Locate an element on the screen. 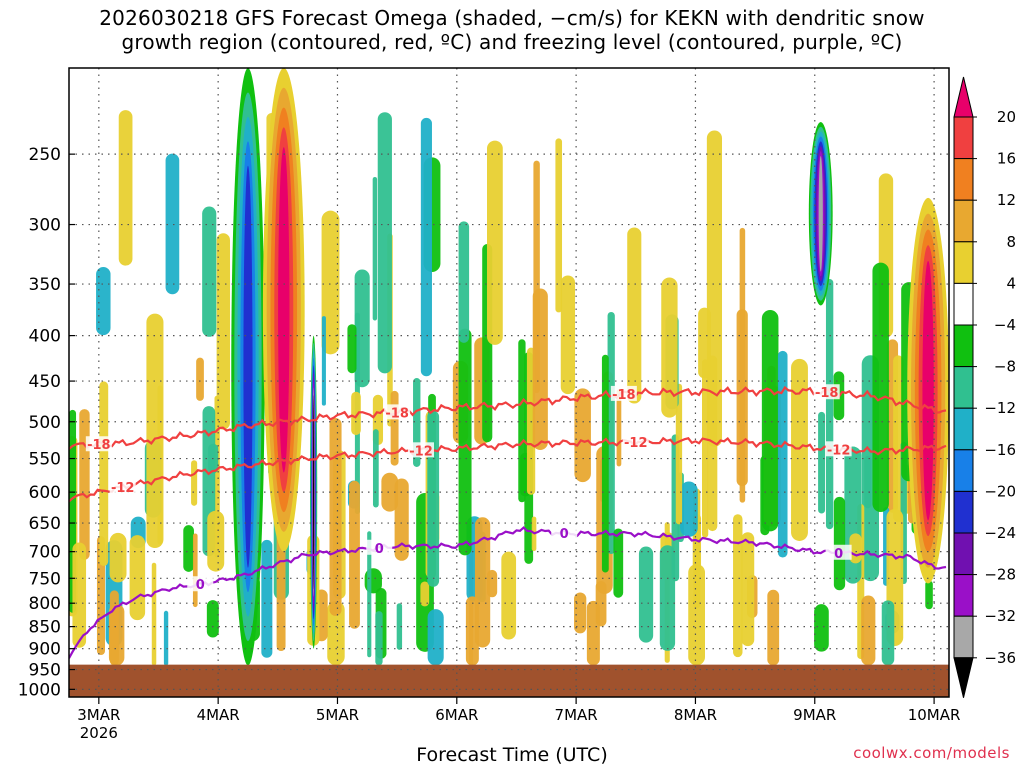 This screenshot has width=1024, height=768. colorbar-label: −20 is located at coordinates (1000, 491).